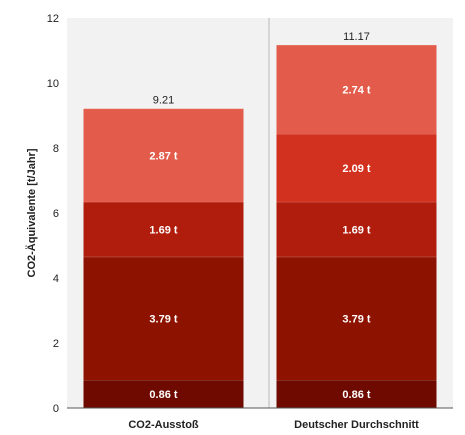  Describe the element at coordinates (356, 37) in the screenshot. I see `bar-total-label: 11.17` at that location.